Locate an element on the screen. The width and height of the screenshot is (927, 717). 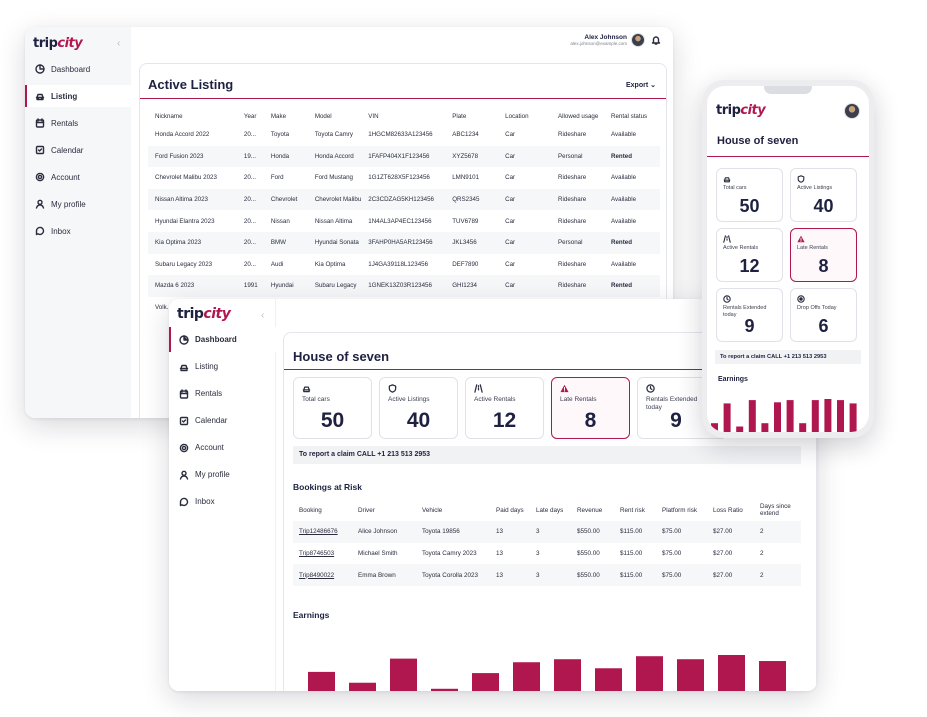
table-cell: Michael Smith is located at coordinates (378, 554).